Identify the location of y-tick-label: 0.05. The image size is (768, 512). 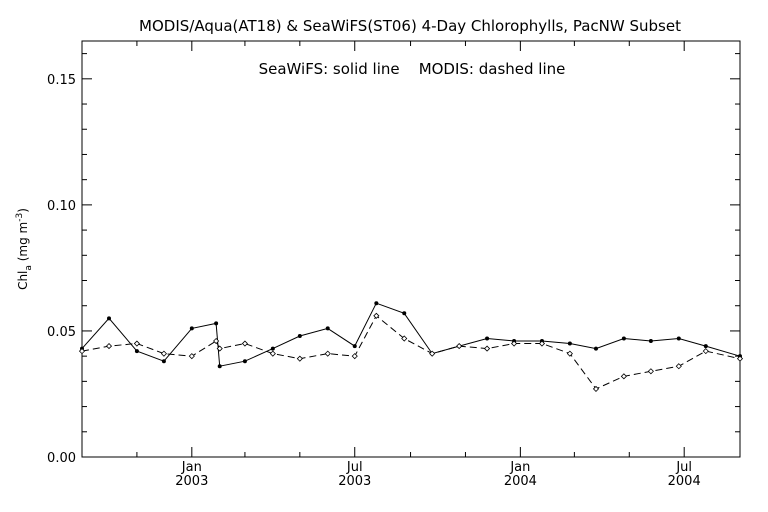
(61, 332).